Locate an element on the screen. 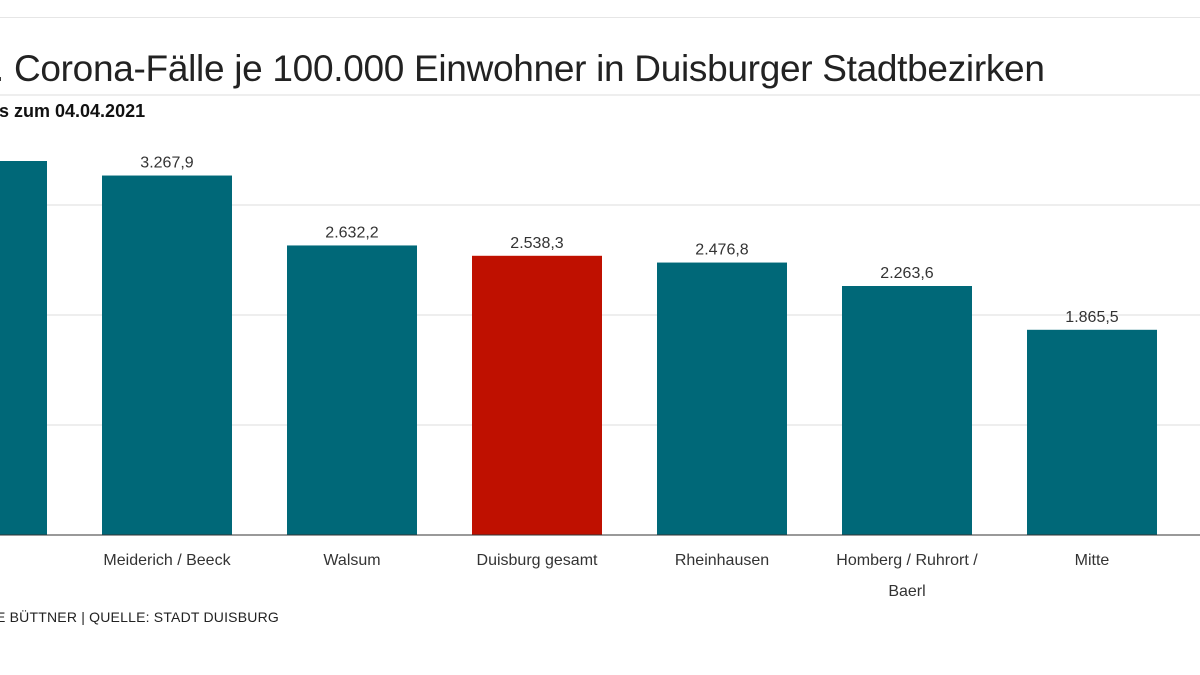 The width and height of the screenshot is (1200, 675). data-label: 2.263,6 is located at coordinates (906, 273).